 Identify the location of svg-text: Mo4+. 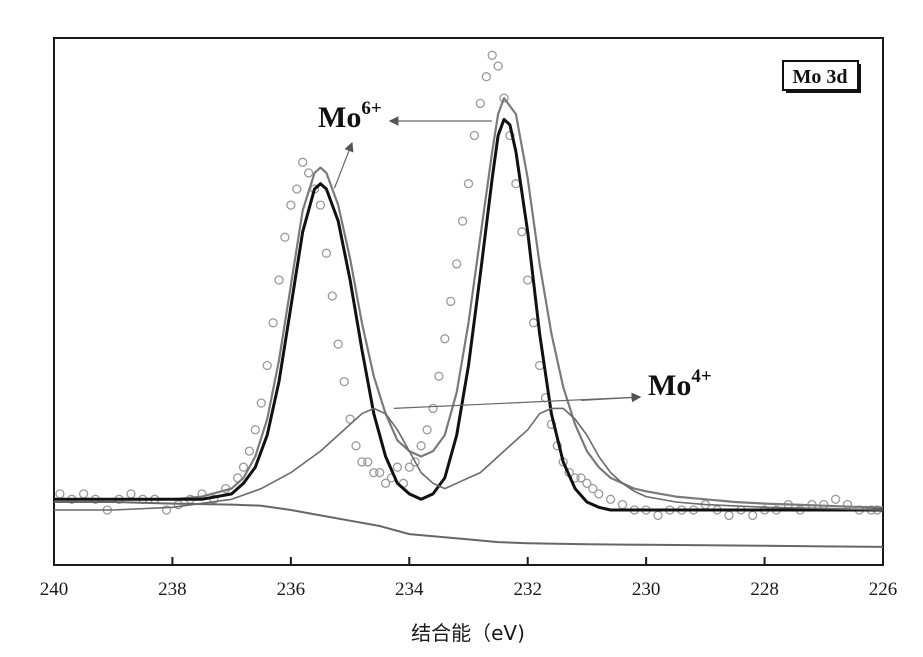
(680, 384).